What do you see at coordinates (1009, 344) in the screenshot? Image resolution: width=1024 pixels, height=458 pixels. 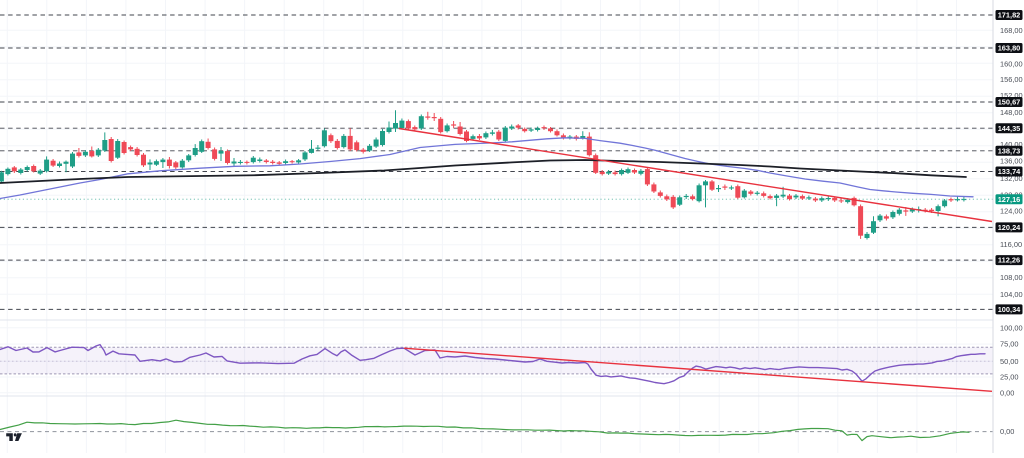 I see `svg-text: 75,00` at bounding box center [1009, 344].